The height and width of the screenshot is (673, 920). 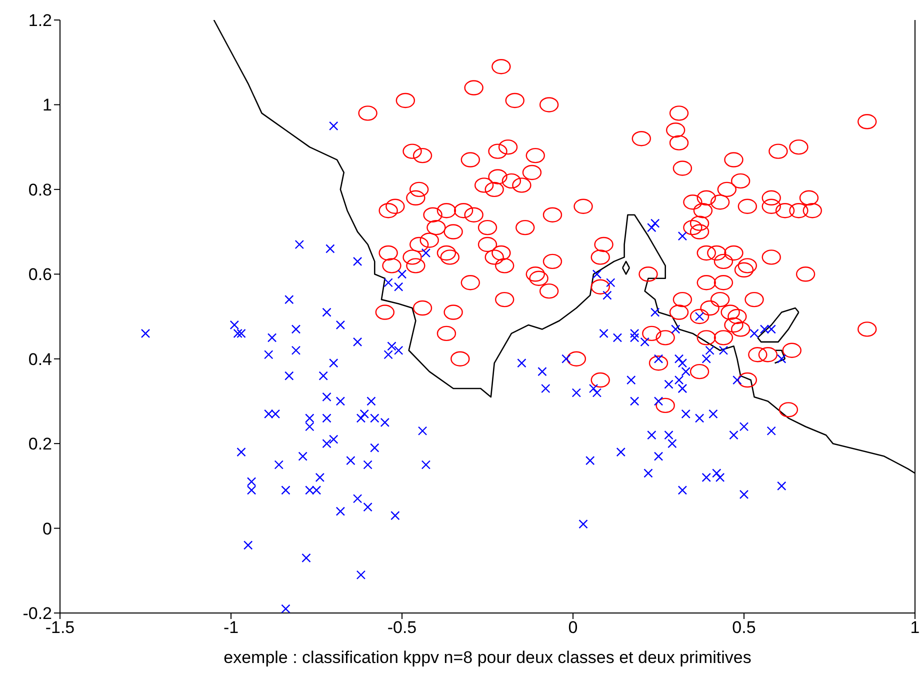 I want to click on y-tick-label: 0.4, so click(x=40, y=359).